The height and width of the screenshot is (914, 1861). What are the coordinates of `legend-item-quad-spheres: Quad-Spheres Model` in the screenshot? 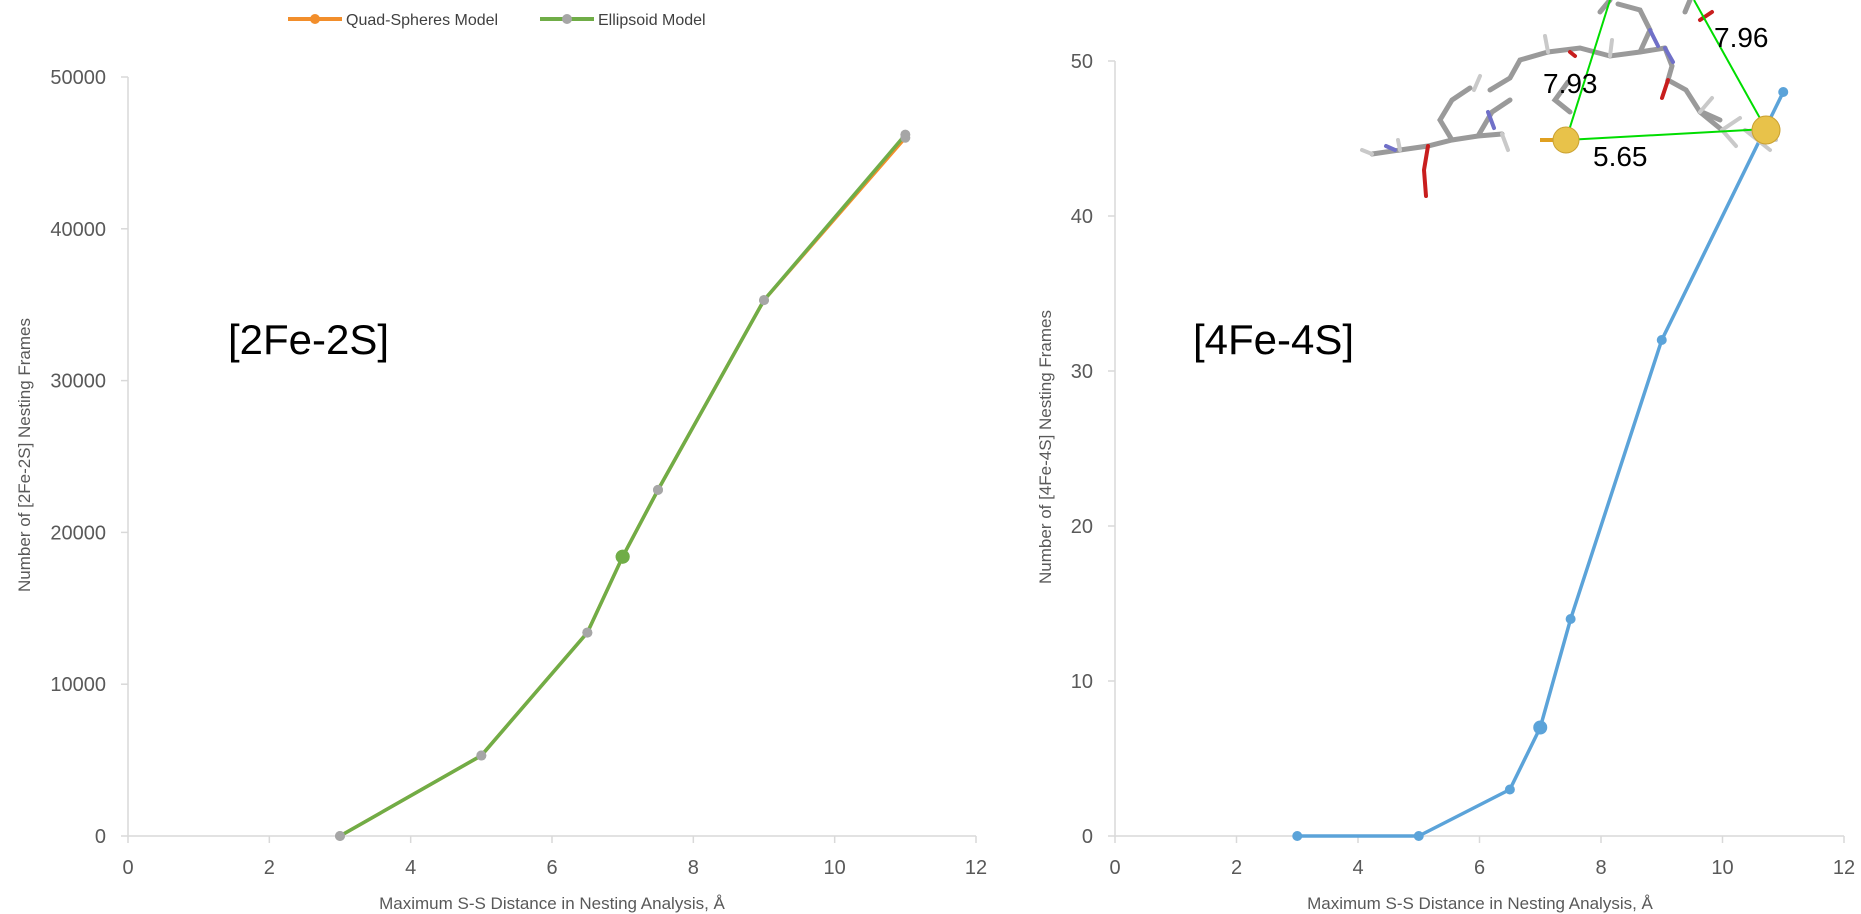 It's located at (393, 20).